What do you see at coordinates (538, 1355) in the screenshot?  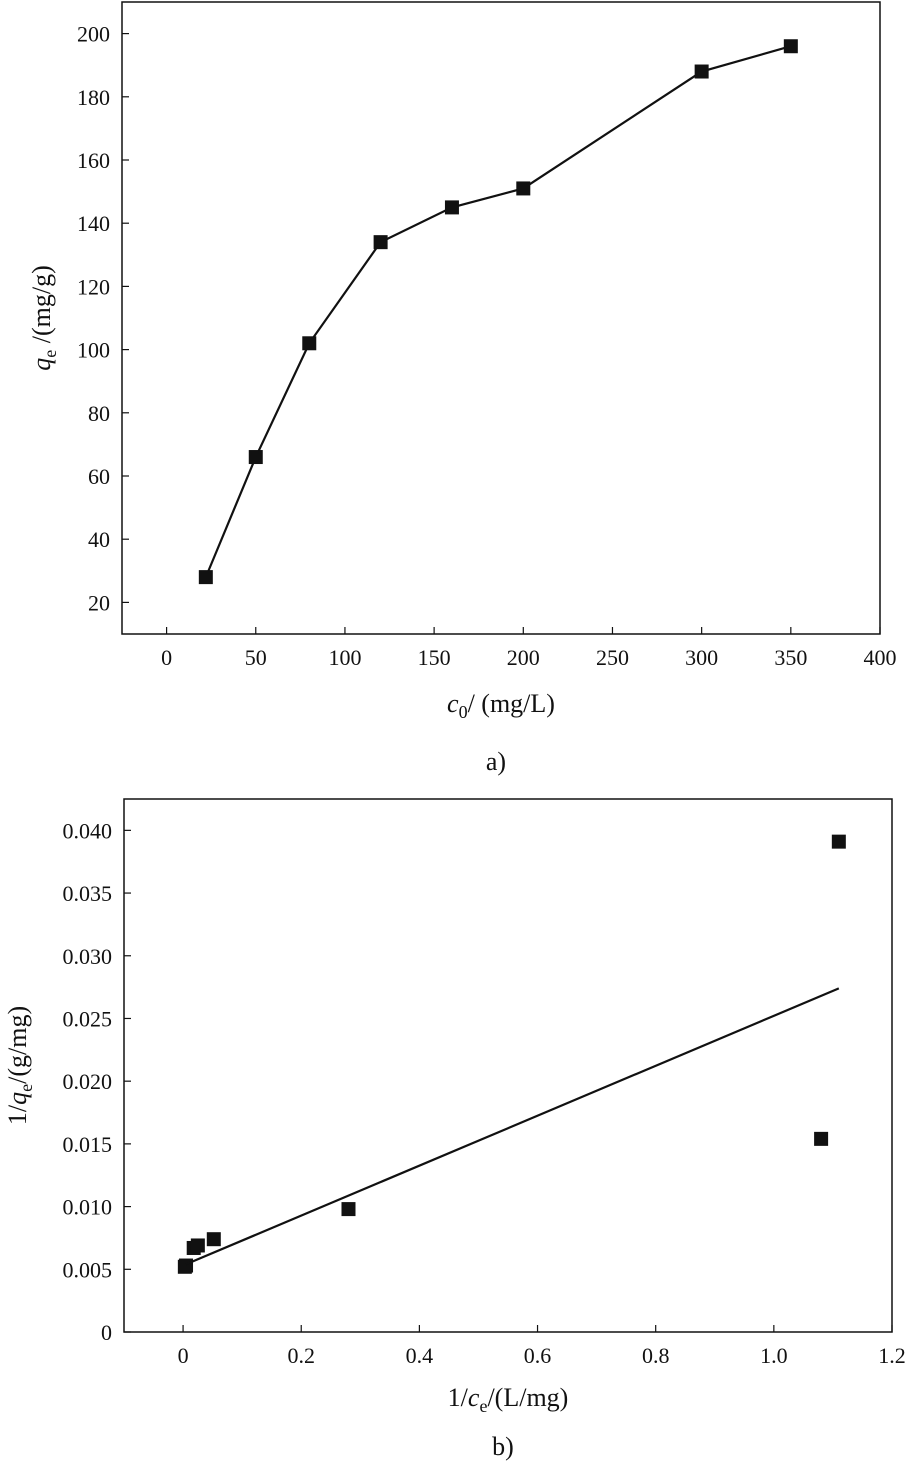 I see `x-tick-label: 0.6` at bounding box center [538, 1355].